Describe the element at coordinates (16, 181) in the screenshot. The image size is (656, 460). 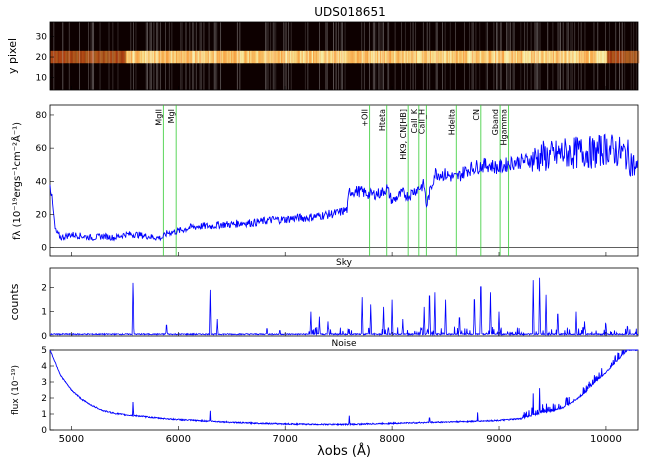
I see `flux-ylabel: fλ (10⁻¹⁹ergs⁻¹cm⁻²Å⁻¹)` at that location.